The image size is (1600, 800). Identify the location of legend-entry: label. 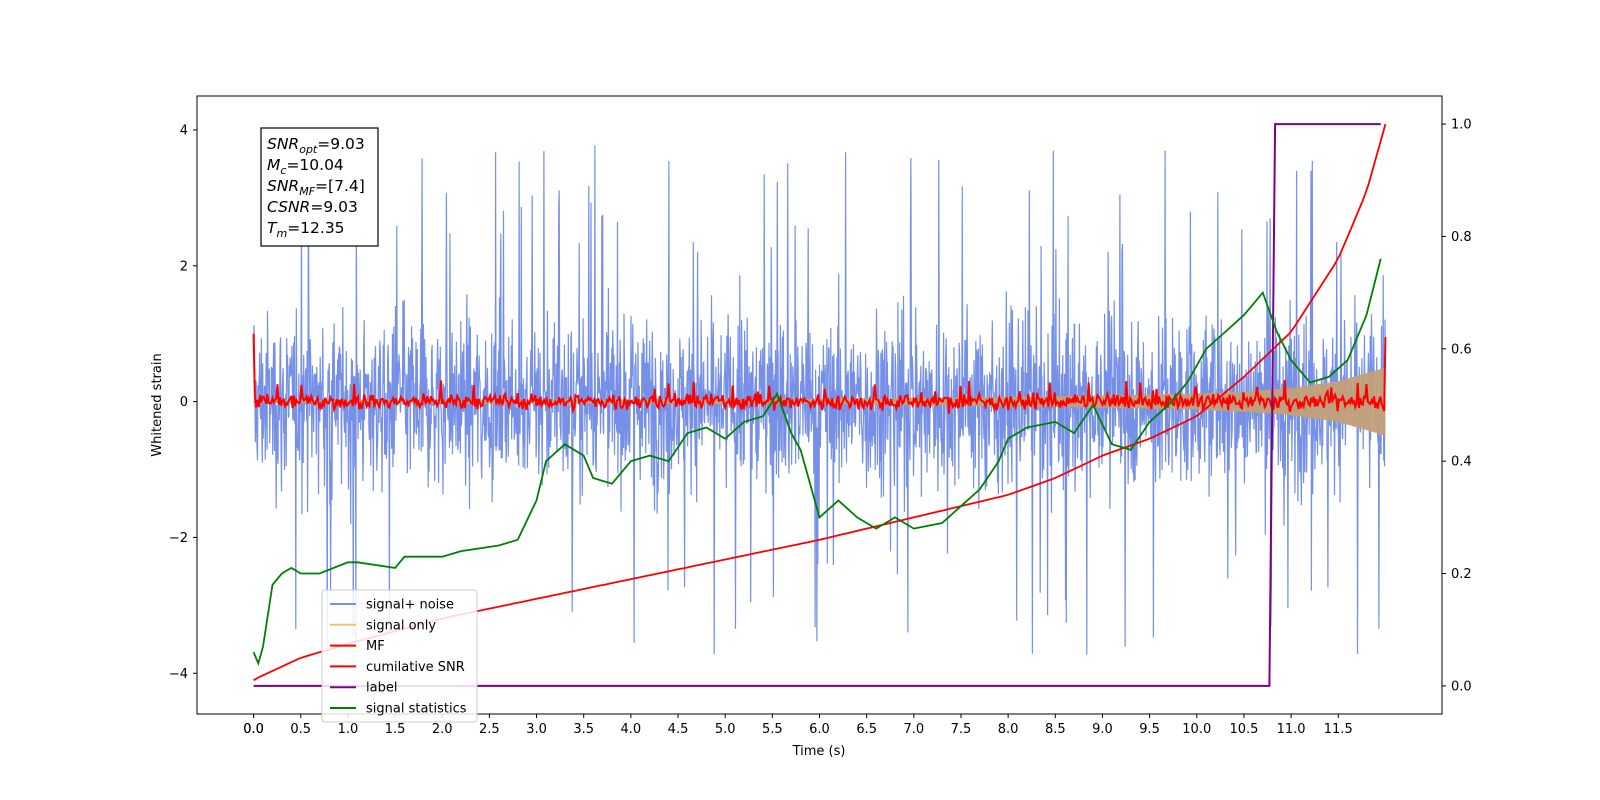
(381, 688).